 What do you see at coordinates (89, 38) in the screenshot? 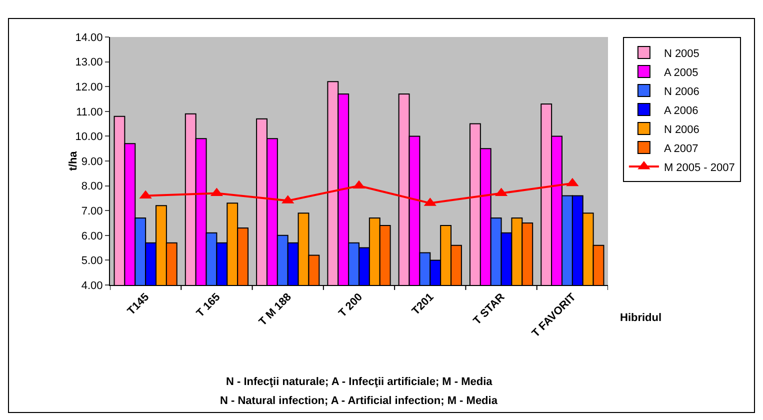
I see `y-tick-label: 14.00` at bounding box center [89, 38].